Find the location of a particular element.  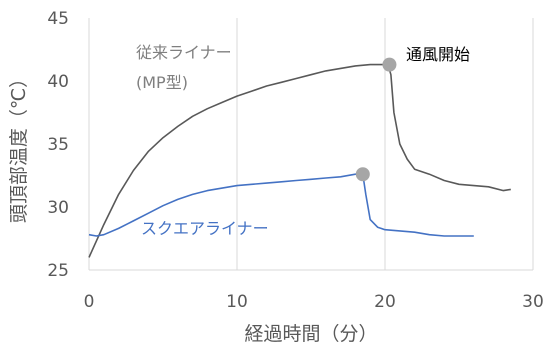

annotation-label: 通風開始 is located at coordinates (438, 54).